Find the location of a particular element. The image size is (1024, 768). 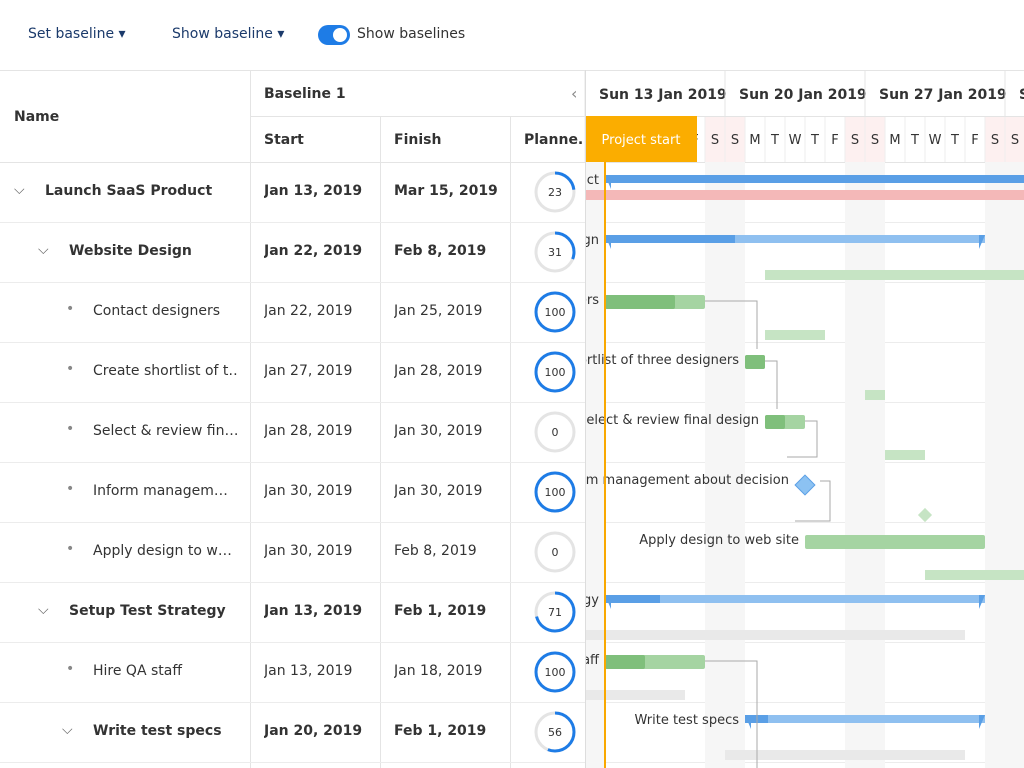

progress-label: 31 is located at coordinates (555, 252).